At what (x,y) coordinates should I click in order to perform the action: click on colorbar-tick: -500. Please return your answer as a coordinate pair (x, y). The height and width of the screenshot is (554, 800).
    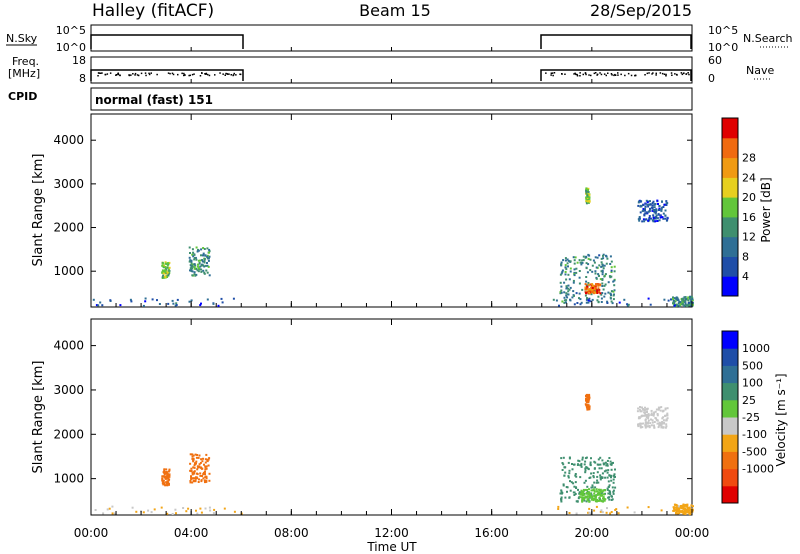
    Looking at the image, I should click on (754, 451).